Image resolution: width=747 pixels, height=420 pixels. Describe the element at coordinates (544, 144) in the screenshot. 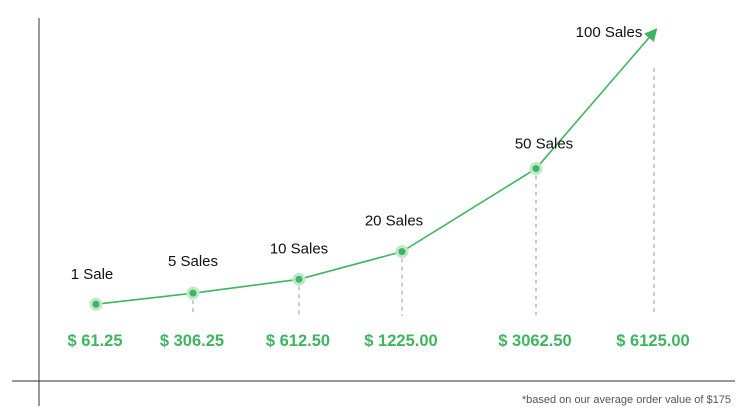

I see `sales-label: 50 Sales` at that location.